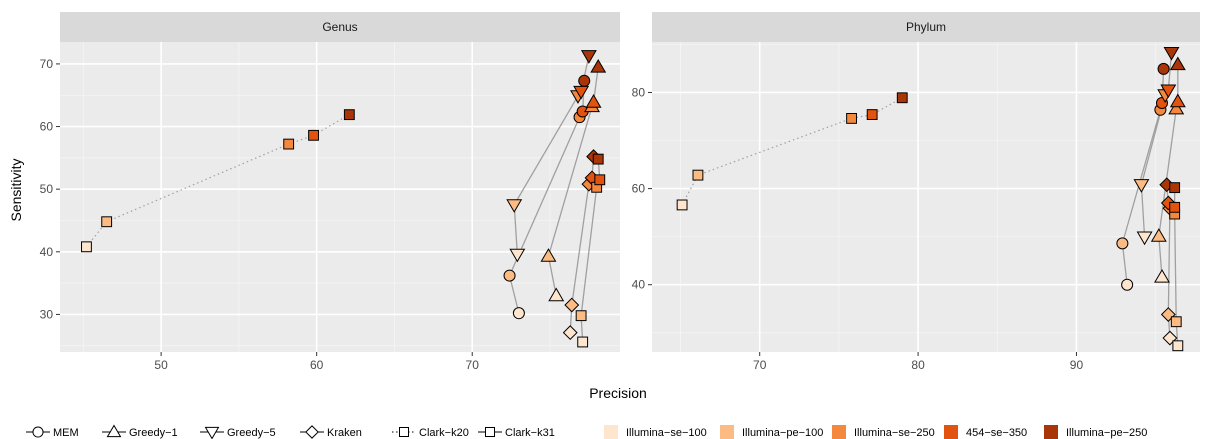 The height and width of the screenshot is (439, 1206). What do you see at coordinates (47, 314) in the screenshot?
I see `y-tick-label: 30` at bounding box center [47, 314].